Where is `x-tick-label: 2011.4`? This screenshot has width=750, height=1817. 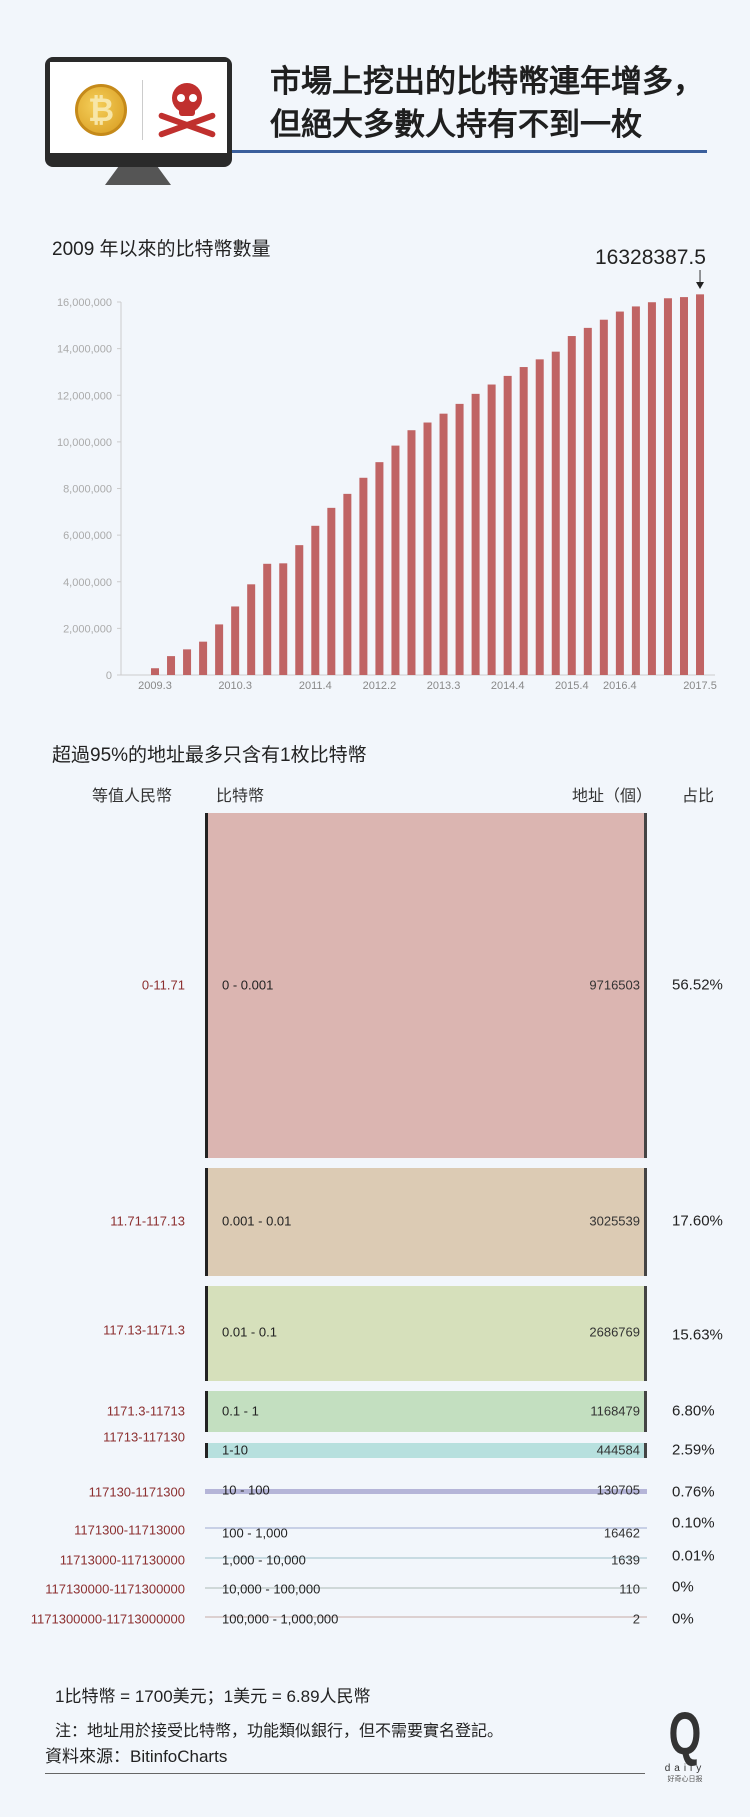
x-tick-label: 2011.4 is located at coordinates (315, 686).